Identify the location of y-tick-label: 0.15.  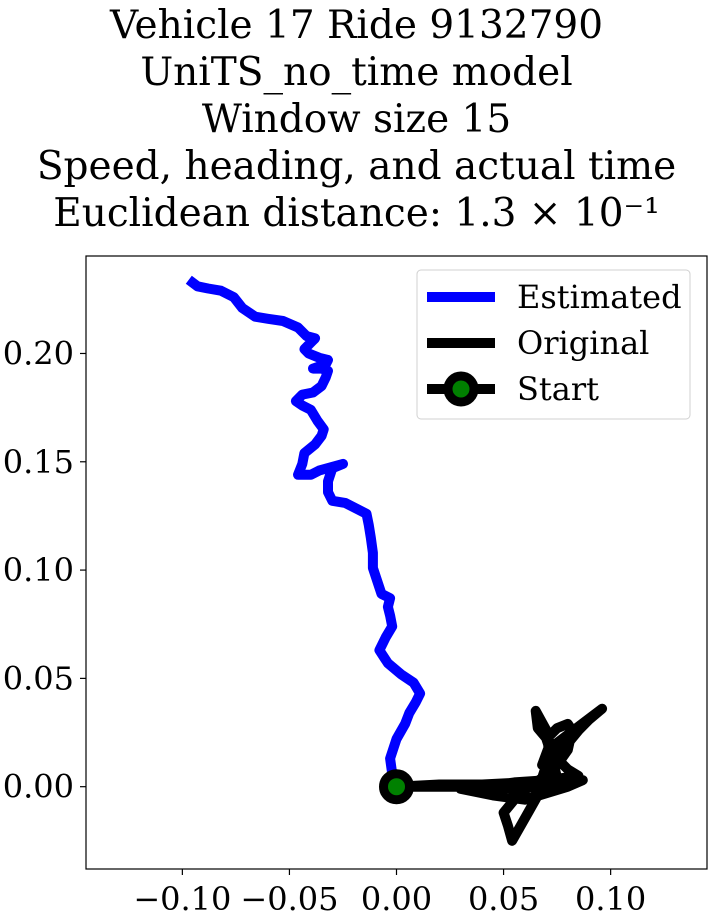
(38, 462).